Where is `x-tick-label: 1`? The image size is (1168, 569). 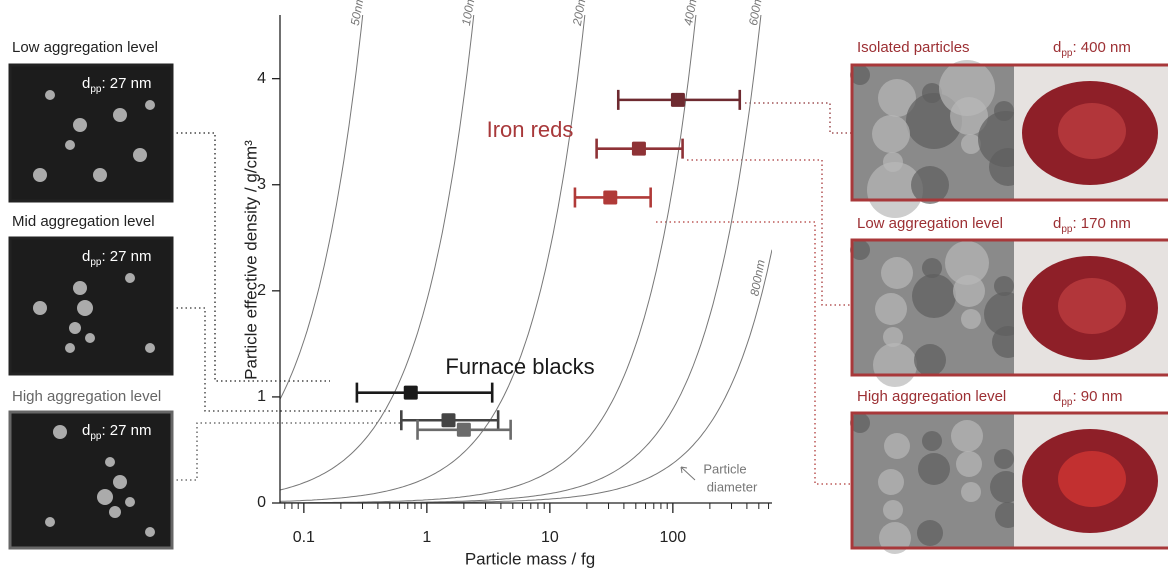 x-tick-label: 1 is located at coordinates (426, 537).